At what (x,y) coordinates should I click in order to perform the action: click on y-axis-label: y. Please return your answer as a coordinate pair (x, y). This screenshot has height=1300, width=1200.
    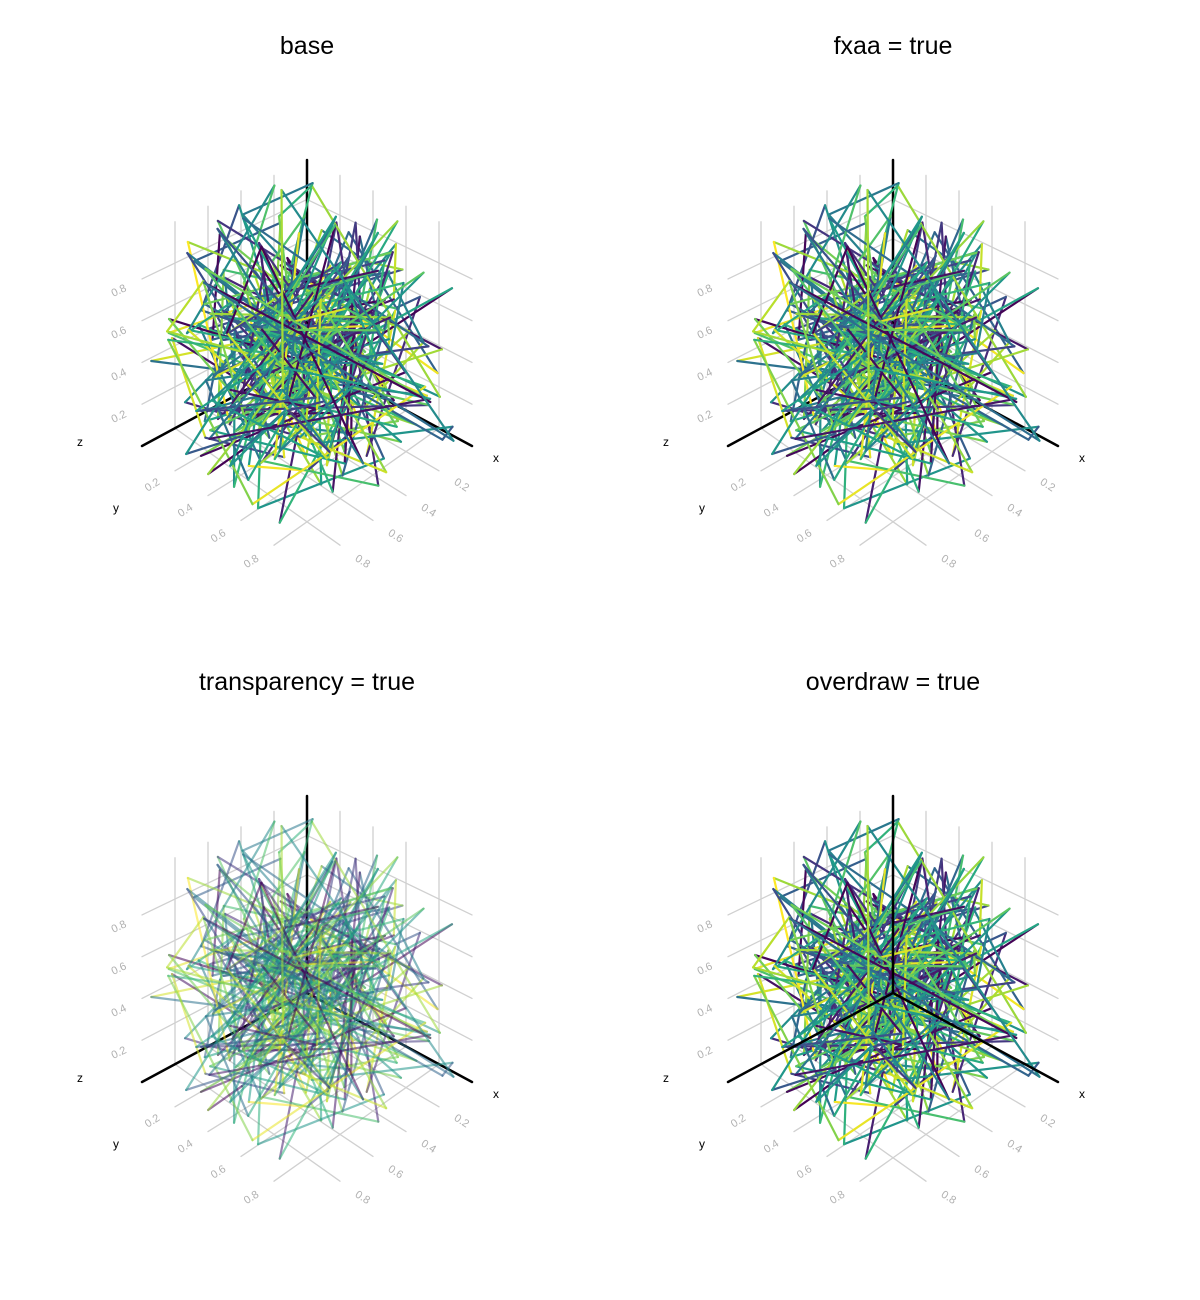
    Looking at the image, I should click on (116, 1144).